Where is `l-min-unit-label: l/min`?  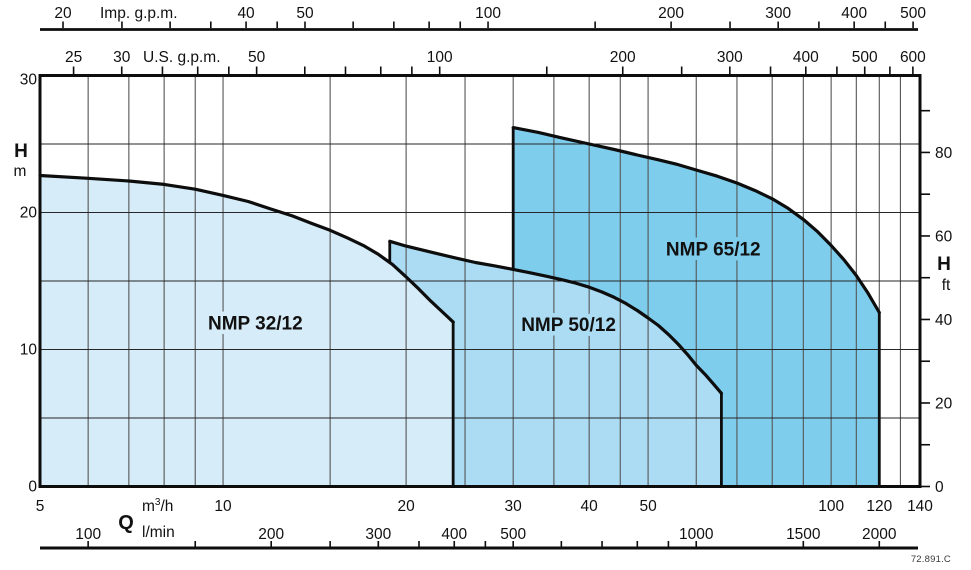 l-min-unit-label: l/min is located at coordinates (158, 532).